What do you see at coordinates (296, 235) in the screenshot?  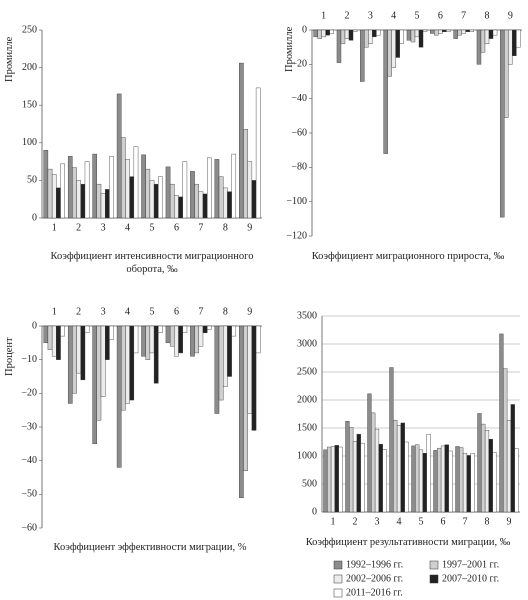 I see `y-tick-label: −120` at bounding box center [296, 235].